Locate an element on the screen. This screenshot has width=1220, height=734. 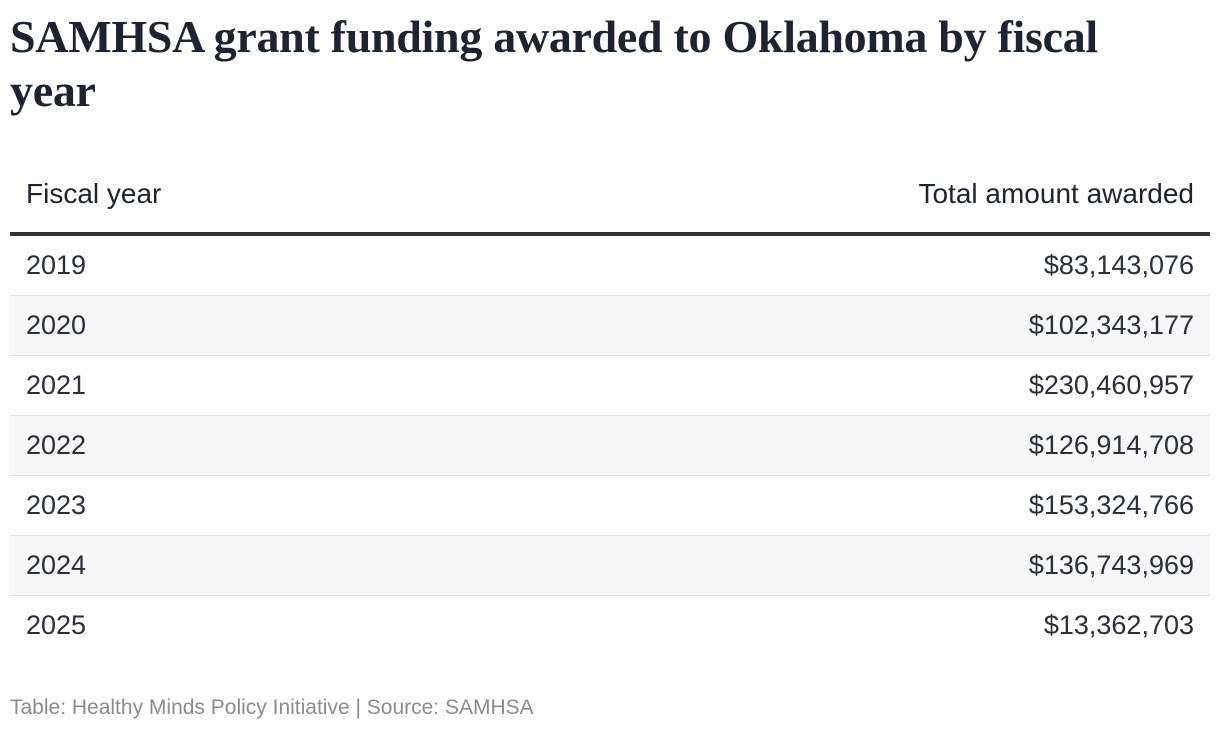
table-row: 2019 $83,143,076 is located at coordinates (610, 265).